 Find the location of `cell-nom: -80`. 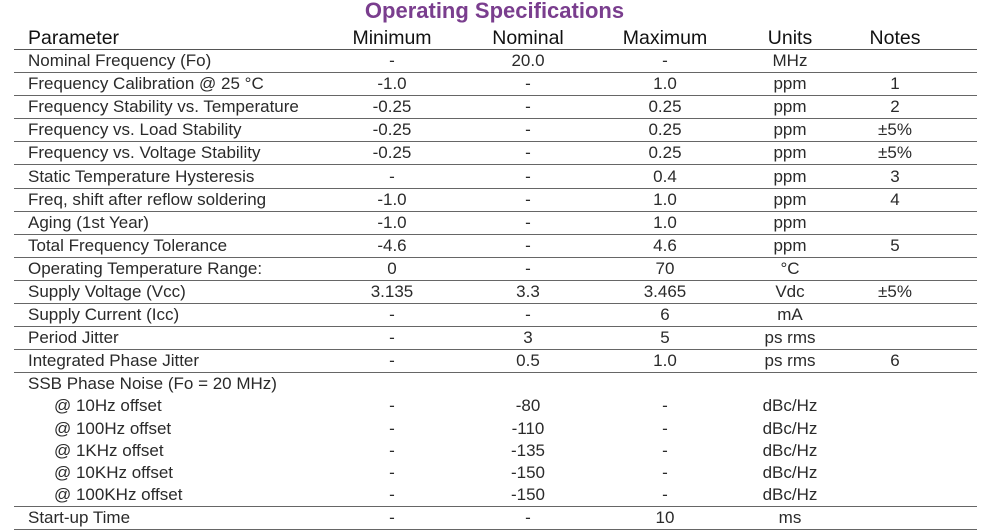

cell-nom: -80 is located at coordinates (528, 406).